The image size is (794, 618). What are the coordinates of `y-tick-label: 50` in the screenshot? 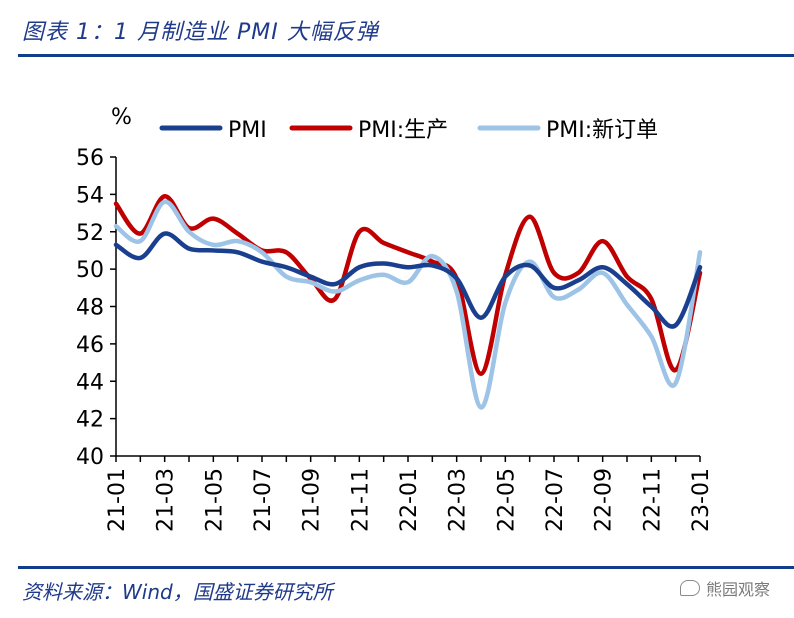 It's located at (90, 270).